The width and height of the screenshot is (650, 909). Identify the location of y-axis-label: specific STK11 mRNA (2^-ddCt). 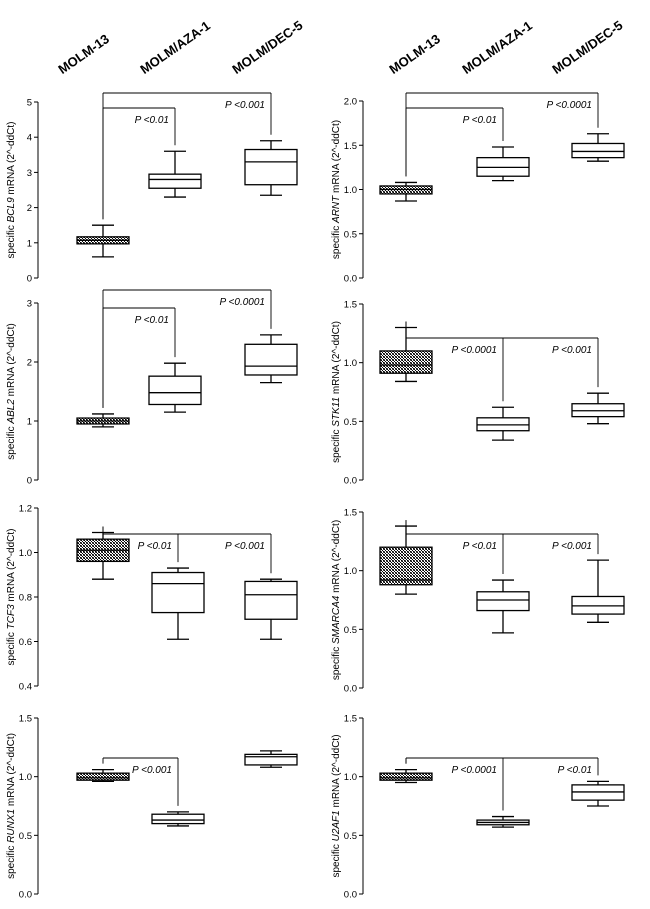
(336, 392).